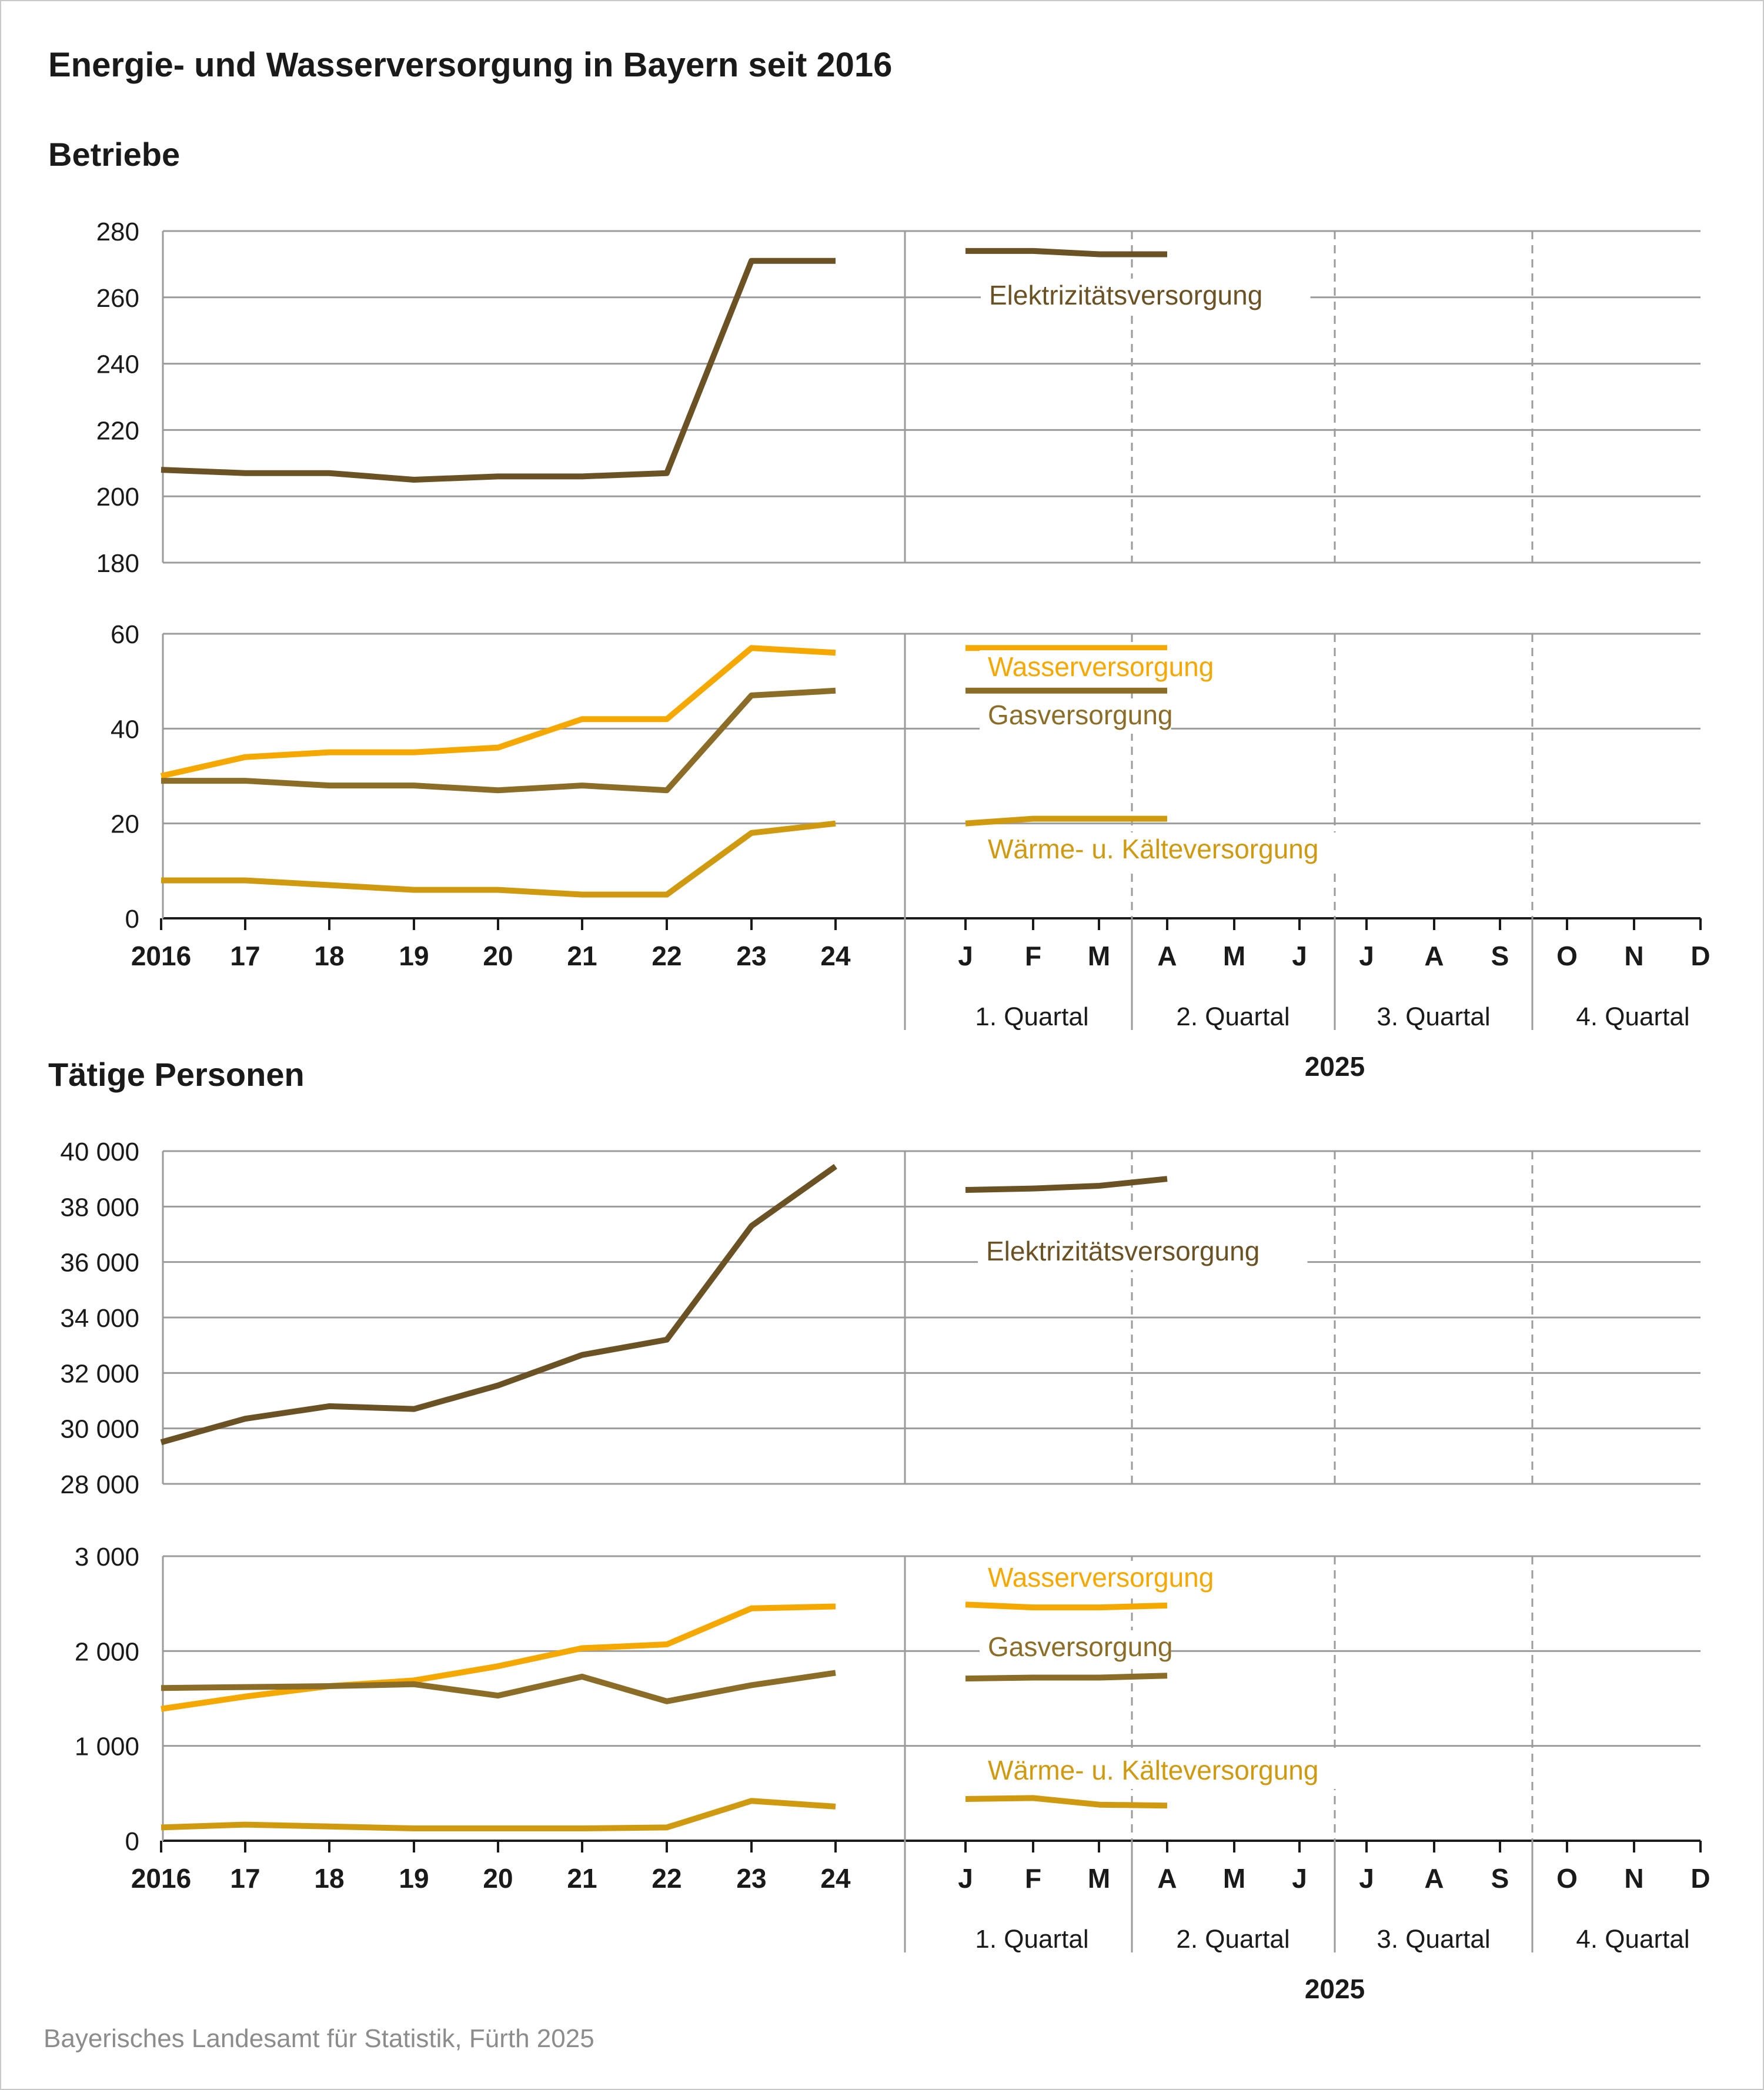  Describe the element at coordinates (1335, 1066) in the screenshot. I see `year-2025-label: 2025` at that location.